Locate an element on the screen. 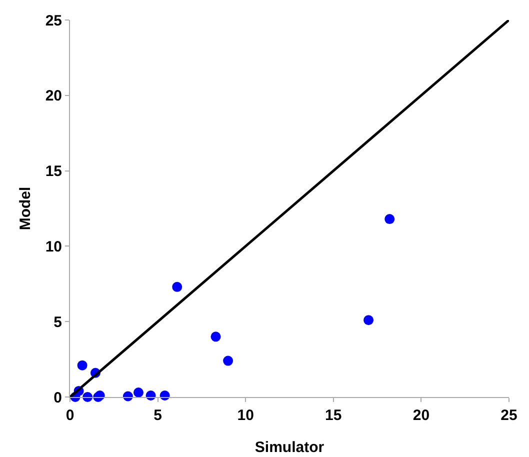 This screenshot has height=457, width=529. y-tick-label: 10 is located at coordinates (53, 247).